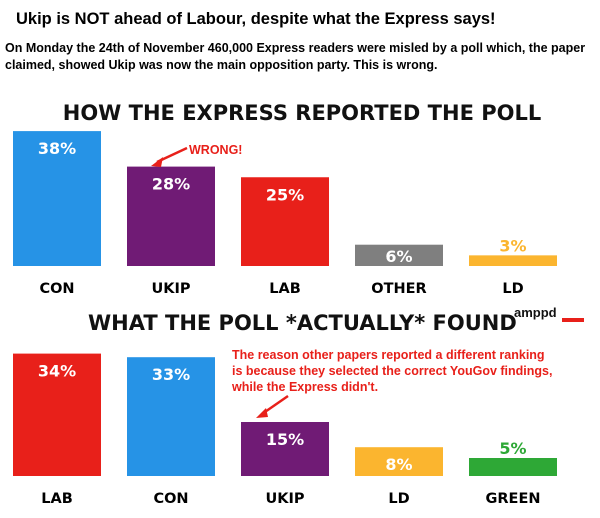  Describe the element at coordinates (272, 406) in the screenshot. I see `reason-arrow` at that location.